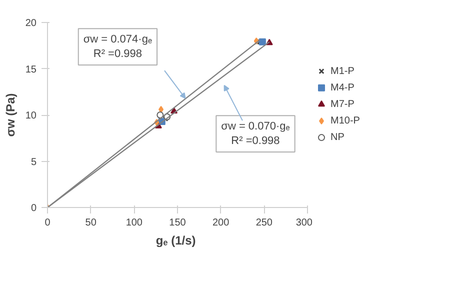 Image resolution: width=450 pixels, height=284 pixels. I want to click on y-axis-title: σw (Pa), so click(10, 115).